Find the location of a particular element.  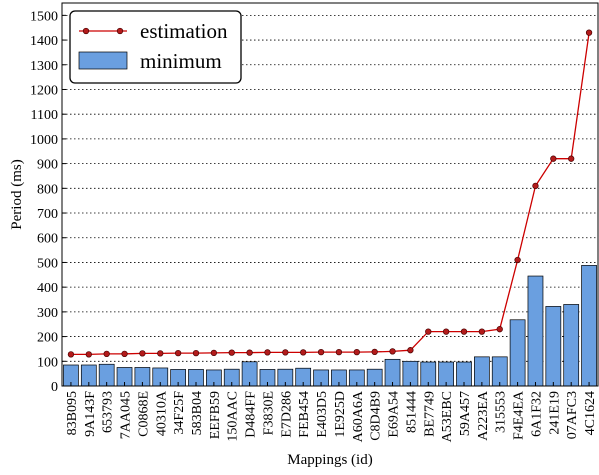

y-tick-label: 500 is located at coordinates (47, 263).